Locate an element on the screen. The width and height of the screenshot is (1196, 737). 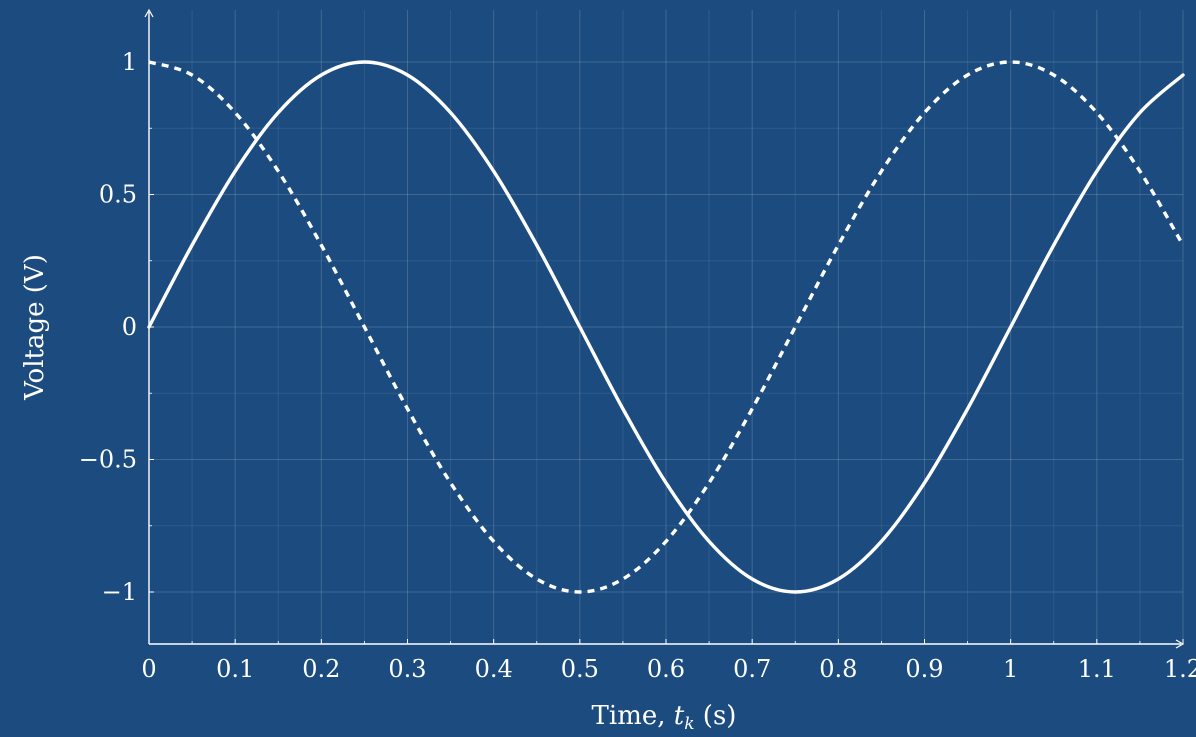
y-axis-label: Voltage (V) is located at coordinates (35, 327).